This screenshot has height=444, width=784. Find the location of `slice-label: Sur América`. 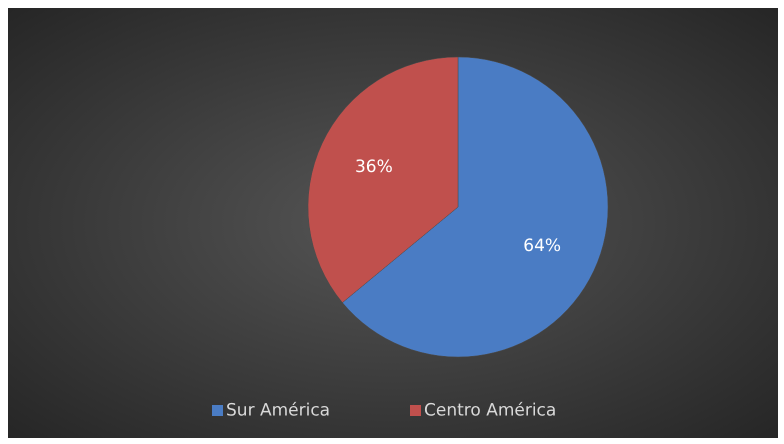

slice-label: Sur América is located at coordinates (278, 410).